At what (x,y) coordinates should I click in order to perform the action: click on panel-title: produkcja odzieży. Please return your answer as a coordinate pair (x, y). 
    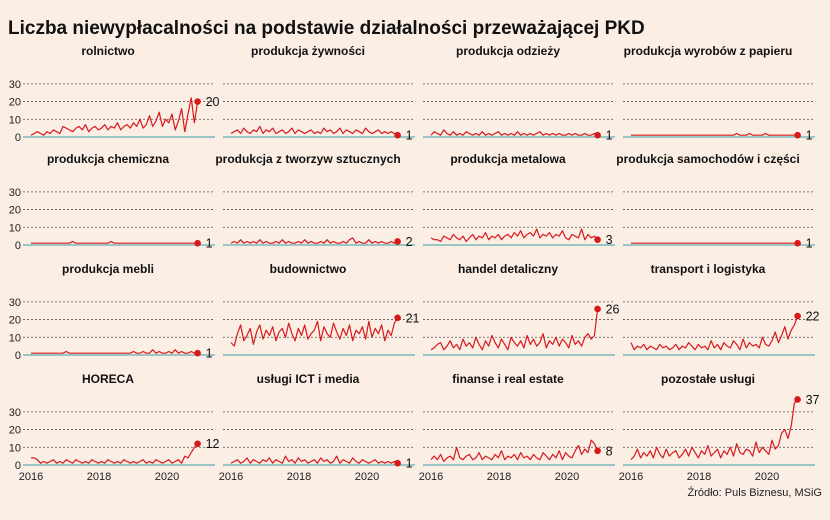
    Looking at the image, I should click on (508, 51).